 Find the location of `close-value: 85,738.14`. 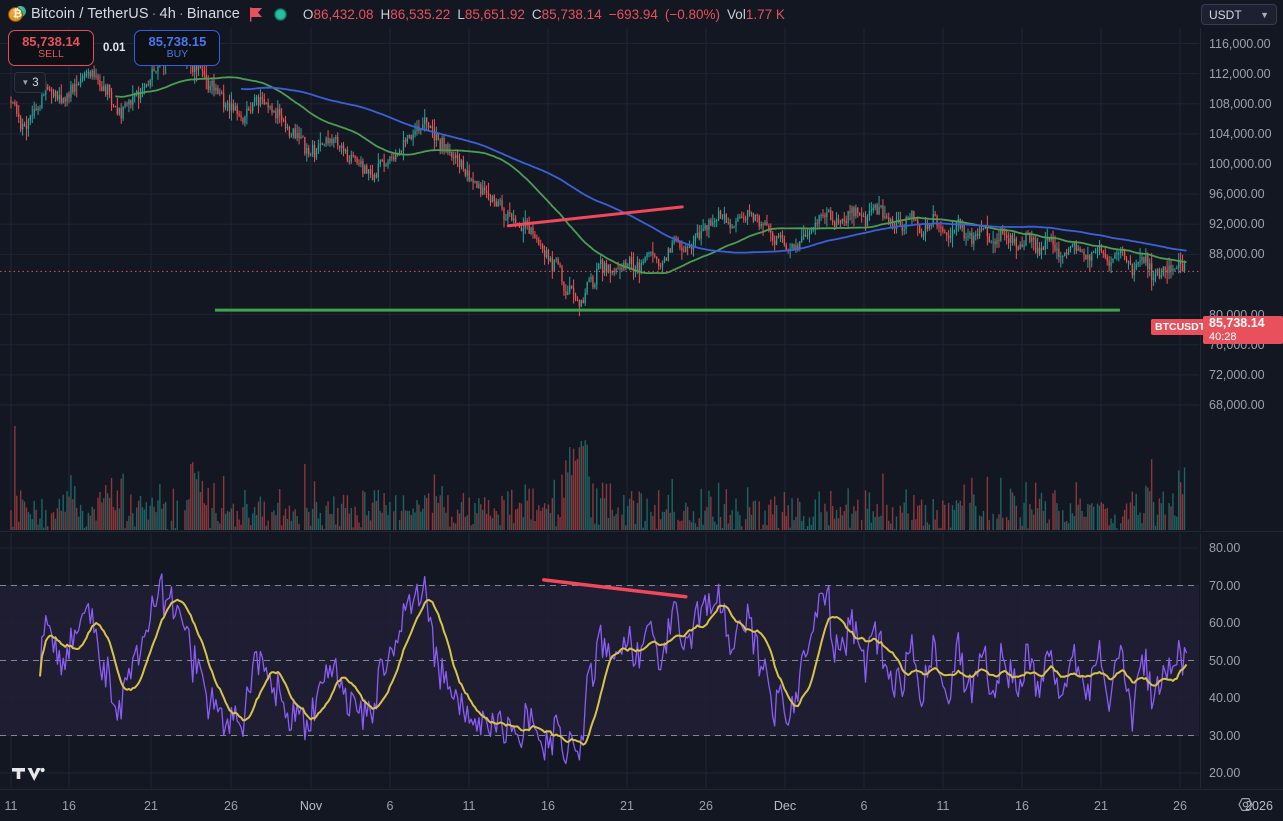

close-value: 85,738.14 is located at coordinates (571, 14).